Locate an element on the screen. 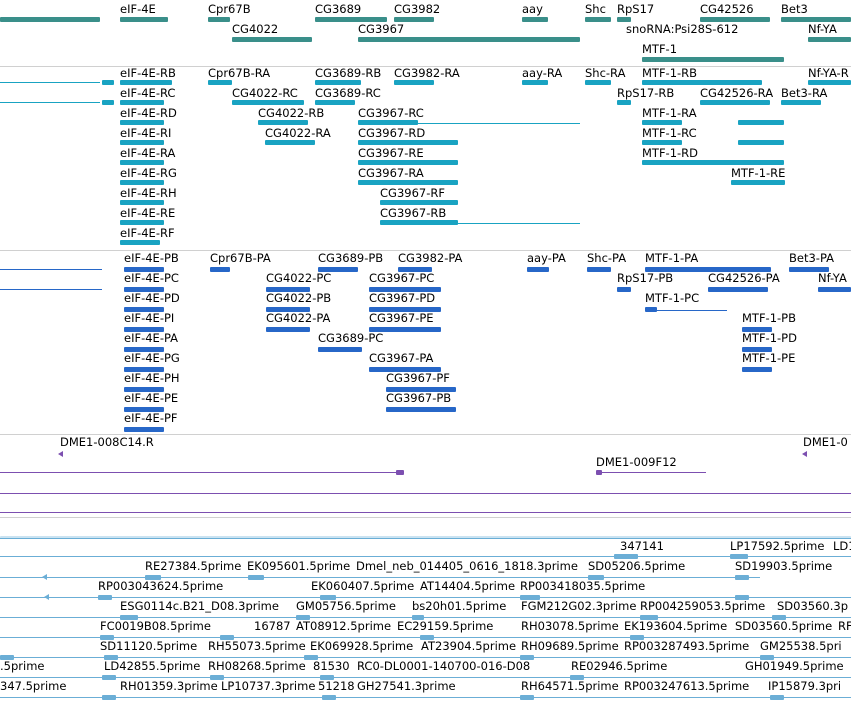  est-label: 347.5prime is located at coordinates (33, 686).